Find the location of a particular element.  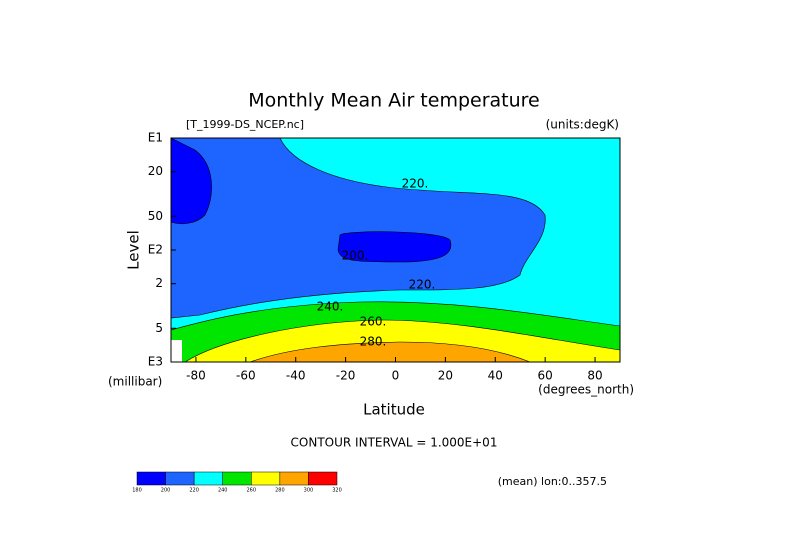

missing-data is located at coordinates (176, 351).